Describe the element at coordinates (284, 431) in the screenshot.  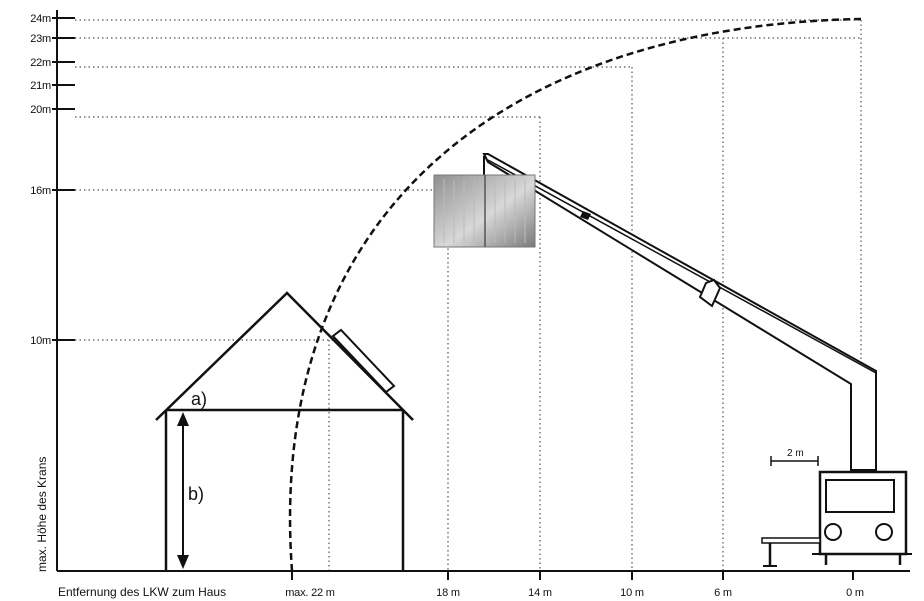
I see `house: a) b)` at that location.